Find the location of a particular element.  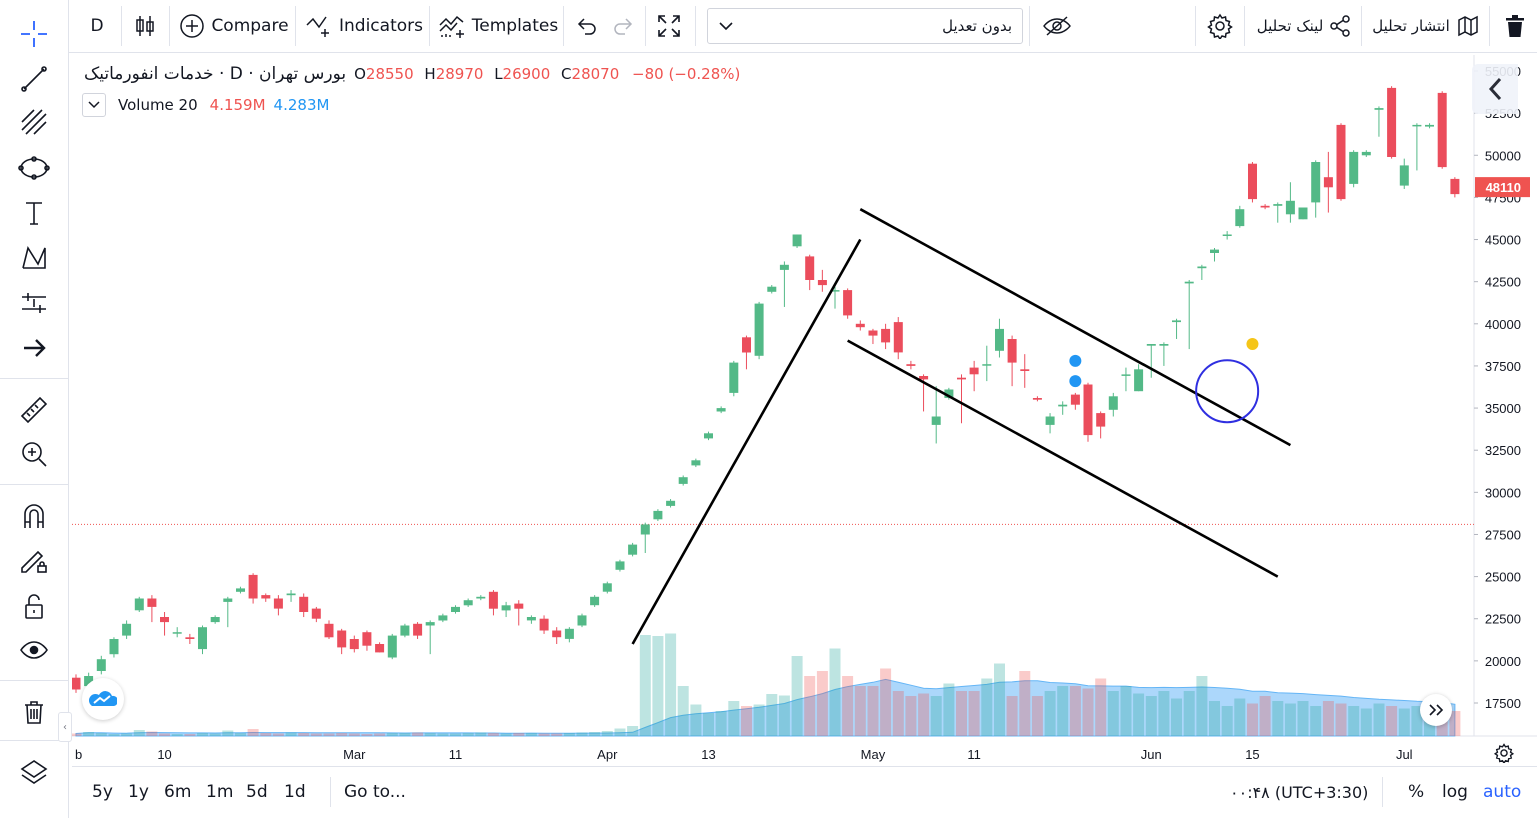

trendline-tool is located at coordinates (34, 78).